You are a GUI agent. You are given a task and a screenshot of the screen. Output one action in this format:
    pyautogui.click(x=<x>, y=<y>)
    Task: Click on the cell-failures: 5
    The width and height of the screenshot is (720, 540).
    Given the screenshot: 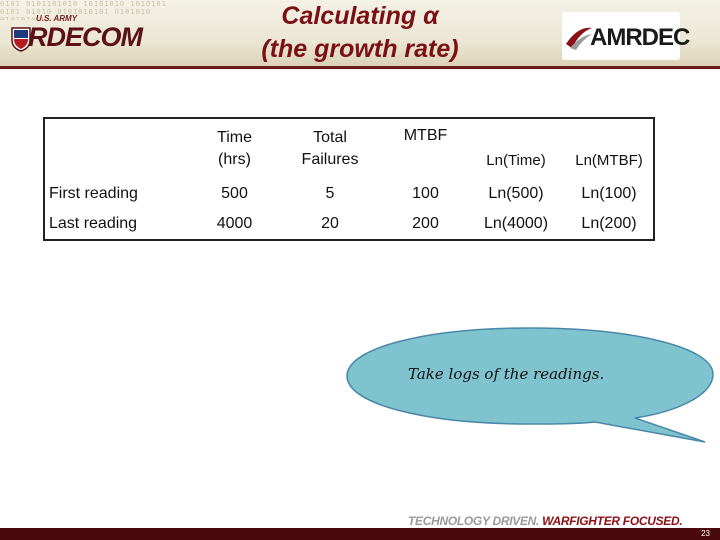 What is the action you would take?
    pyautogui.click(x=330, y=193)
    